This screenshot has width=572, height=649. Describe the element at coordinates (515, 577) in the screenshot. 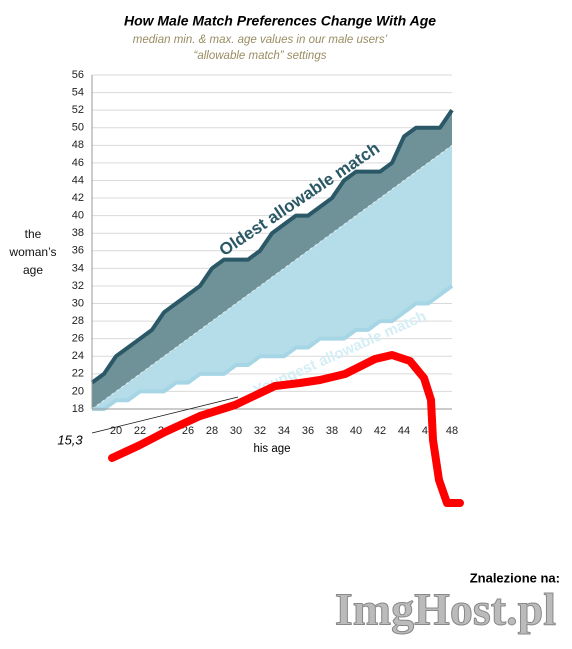

I see `watermark-caption: Znalezione na:` at that location.